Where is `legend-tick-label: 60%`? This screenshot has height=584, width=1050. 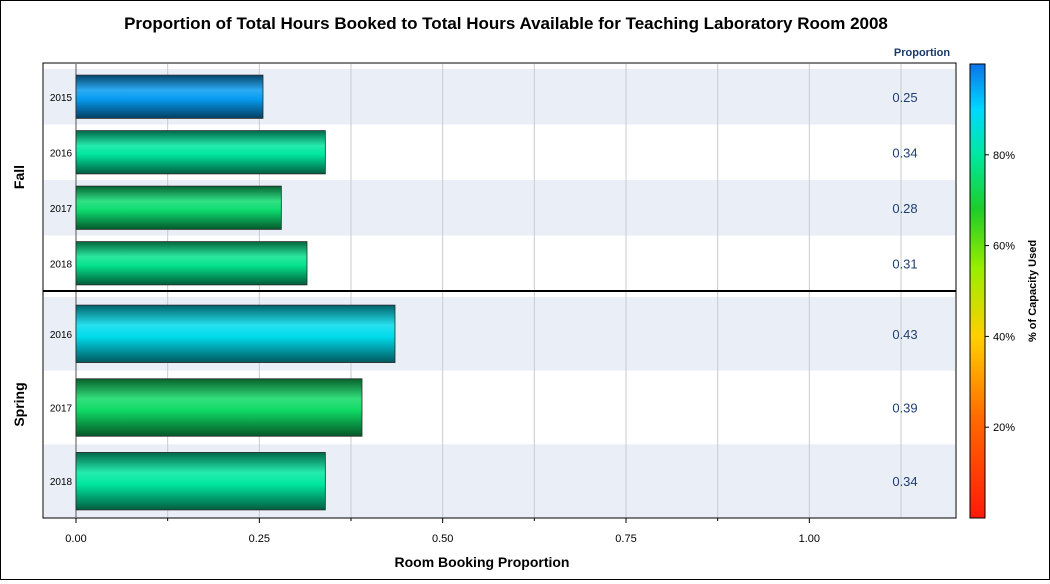 legend-tick-label: 60% is located at coordinates (1004, 247).